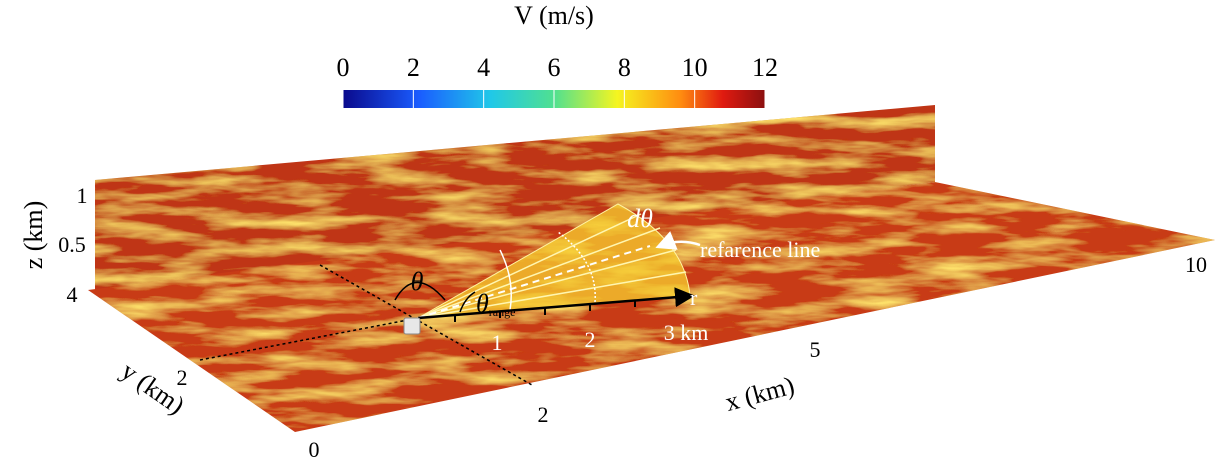  What do you see at coordinates (1196, 264) in the screenshot?
I see `x-tick-label: 10` at bounding box center [1196, 264].